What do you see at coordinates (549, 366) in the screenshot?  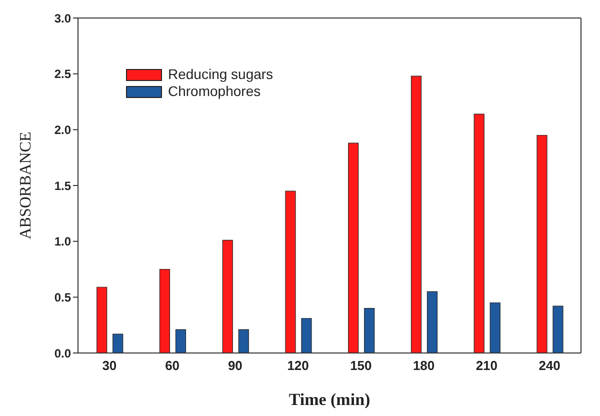 I see `x-tick-label: 240` at bounding box center [549, 366].